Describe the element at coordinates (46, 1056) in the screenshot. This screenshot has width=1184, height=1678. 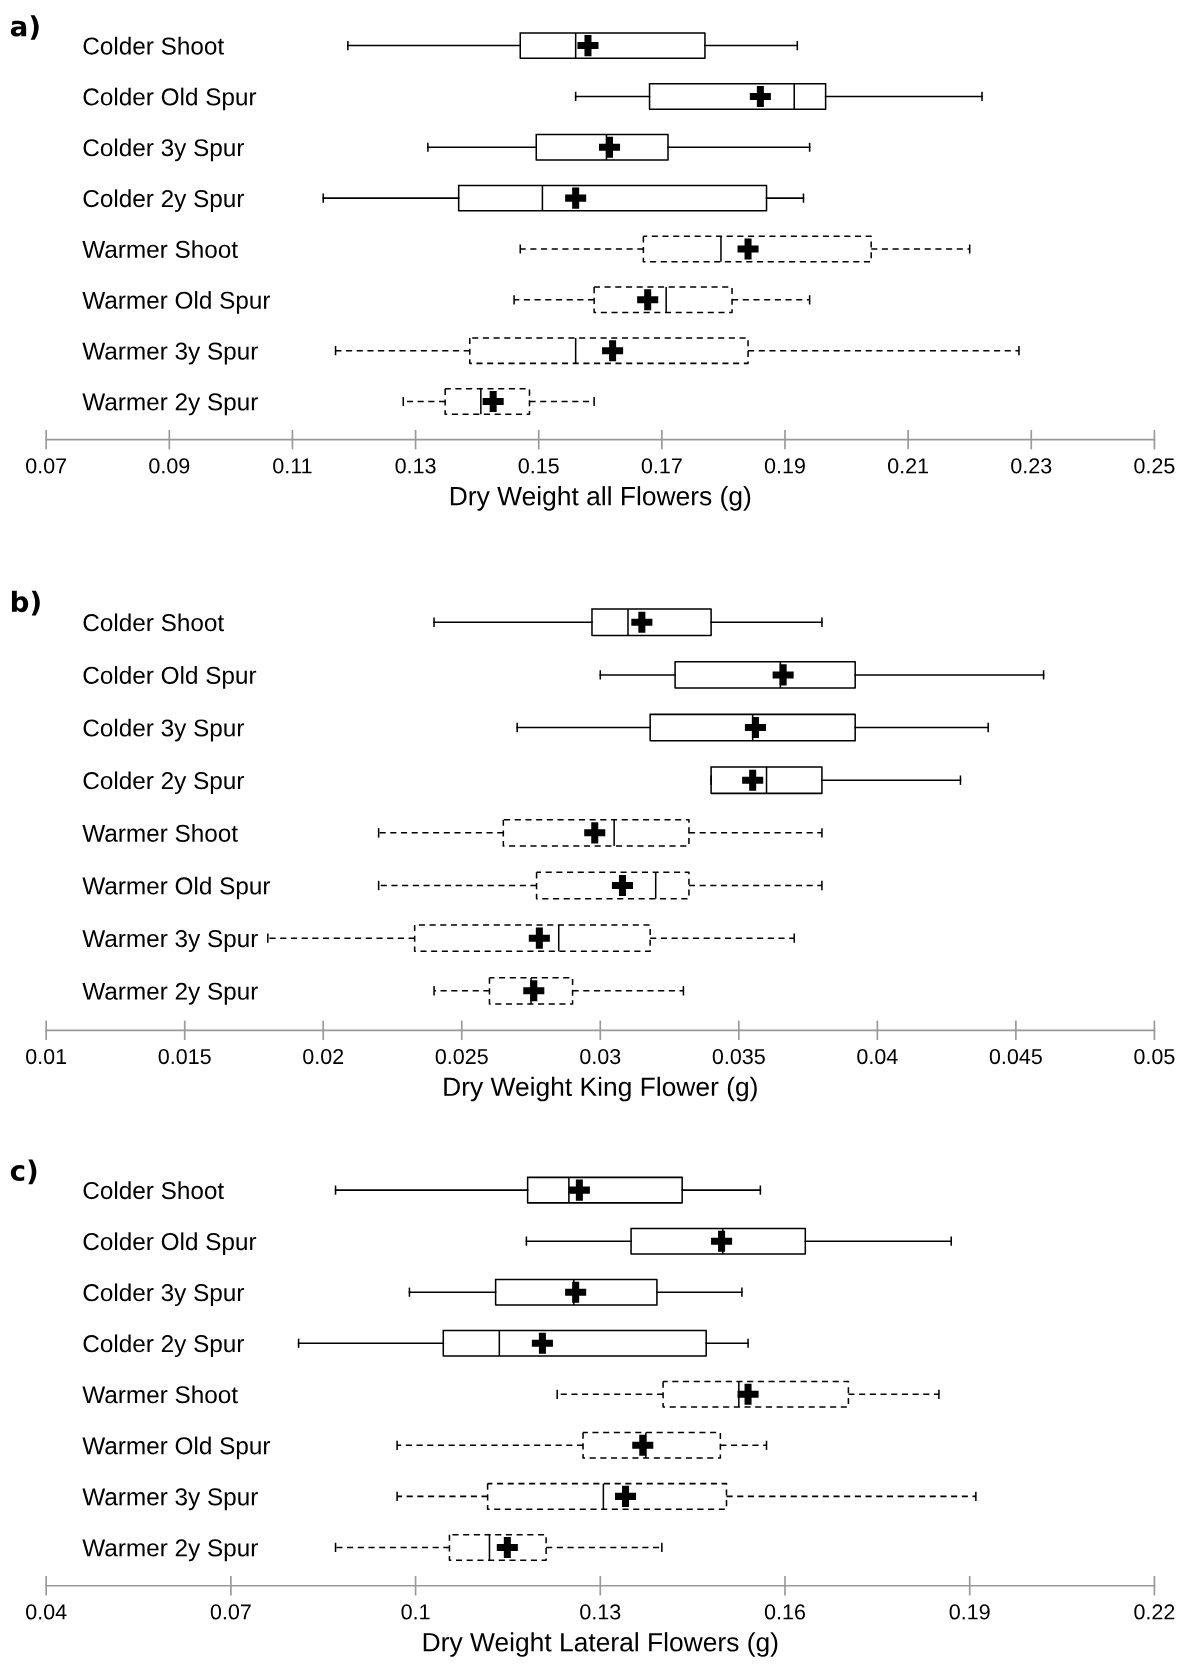
I see `x-tick-label: 0.01` at that location.